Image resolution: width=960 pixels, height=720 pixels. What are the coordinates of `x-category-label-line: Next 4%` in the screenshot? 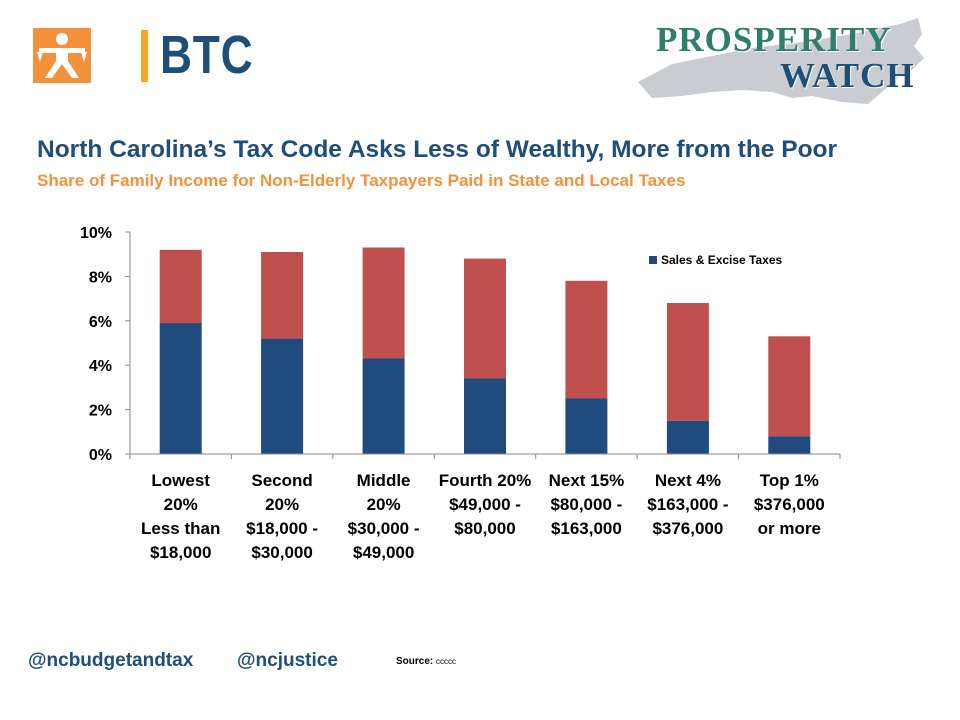 It's located at (688, 480).